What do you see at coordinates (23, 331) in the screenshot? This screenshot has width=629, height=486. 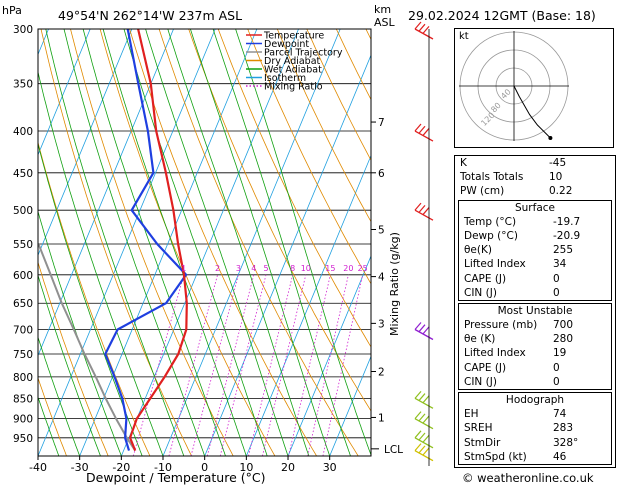 I see `pressure-tick-label: 700` at bounding box center [23, 331].